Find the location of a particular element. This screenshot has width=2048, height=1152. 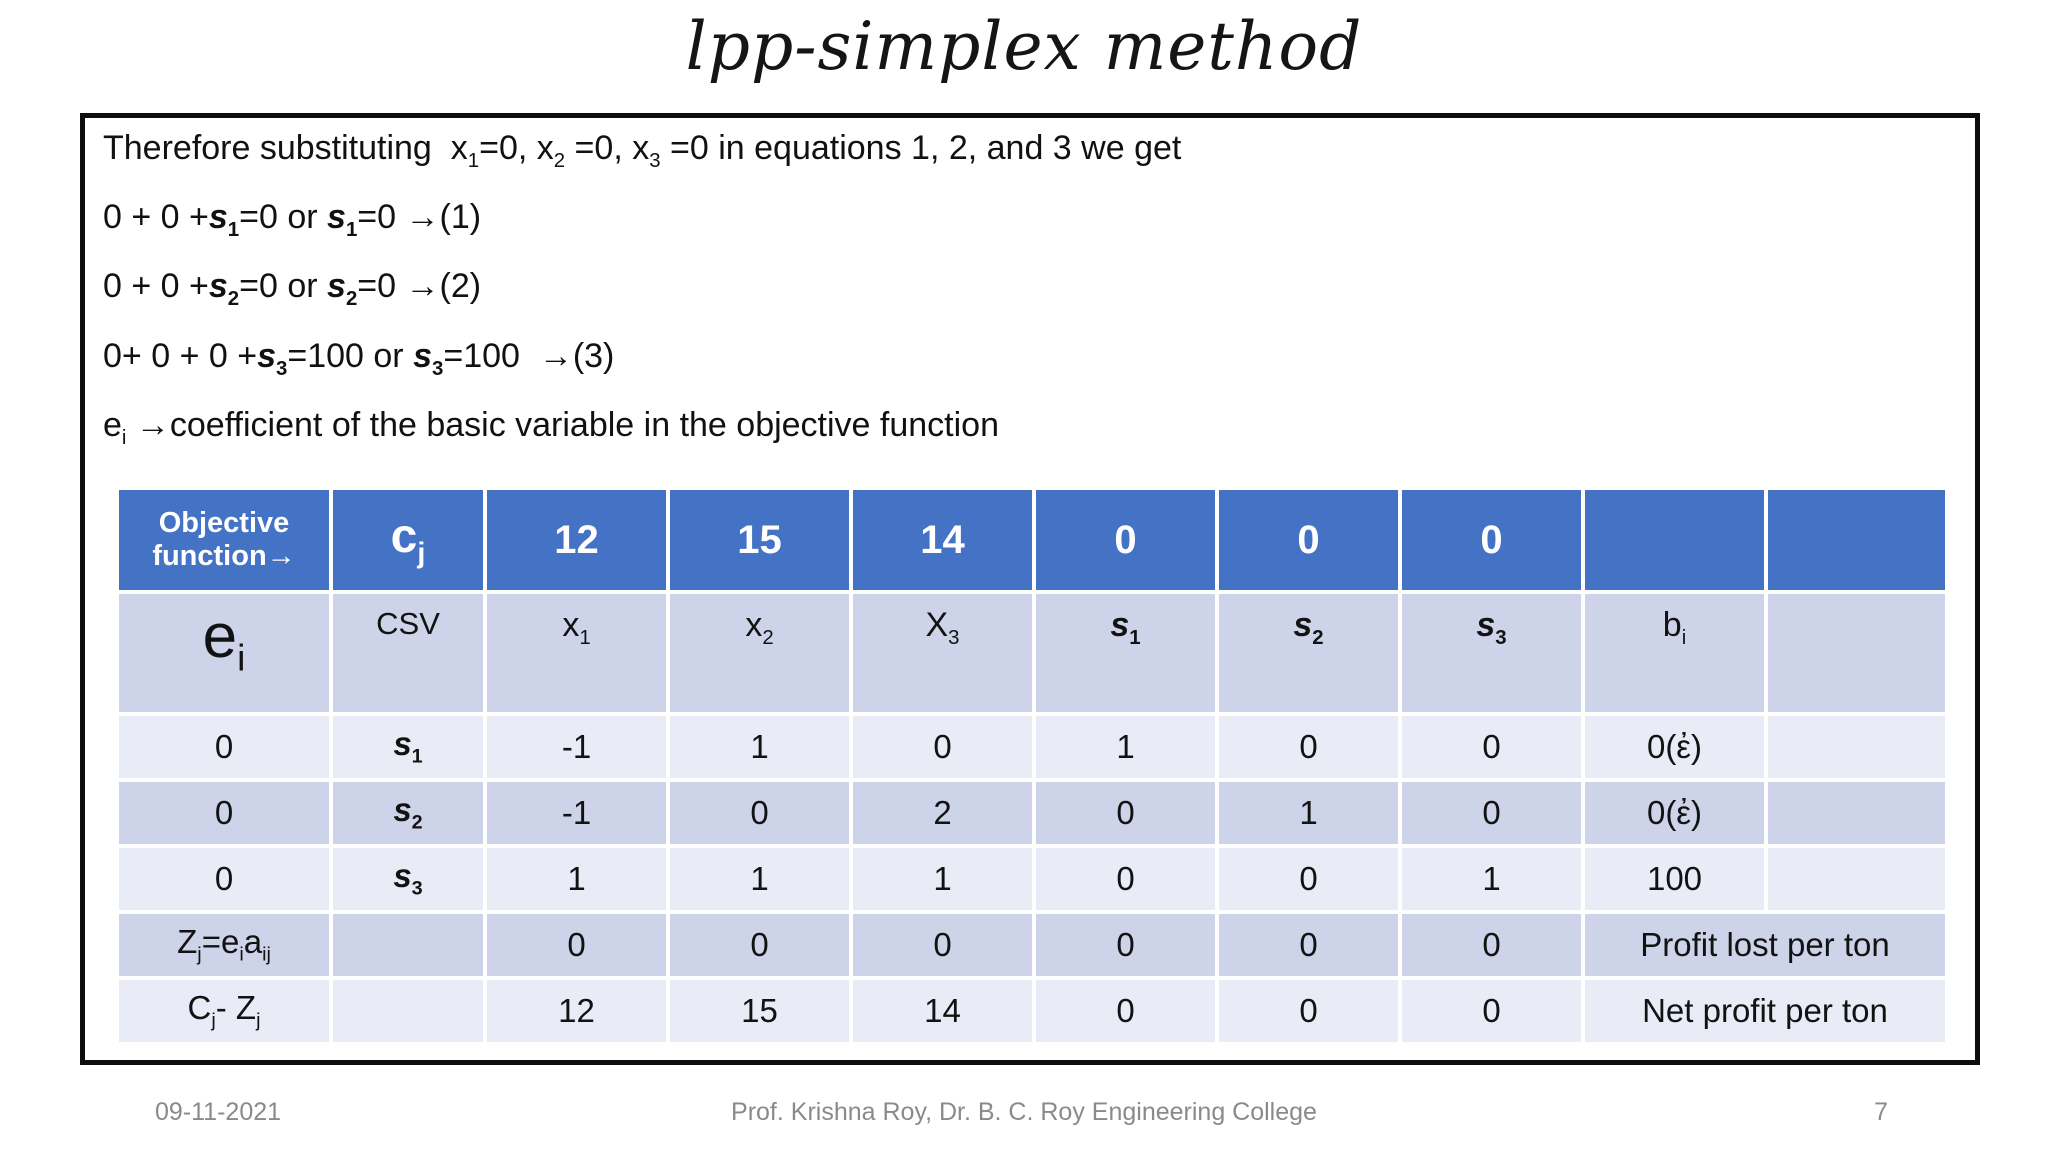

table-row: ei CSV x1 x2 X3 s1 s2 s3 bi is located at coordinates (1032, 653).